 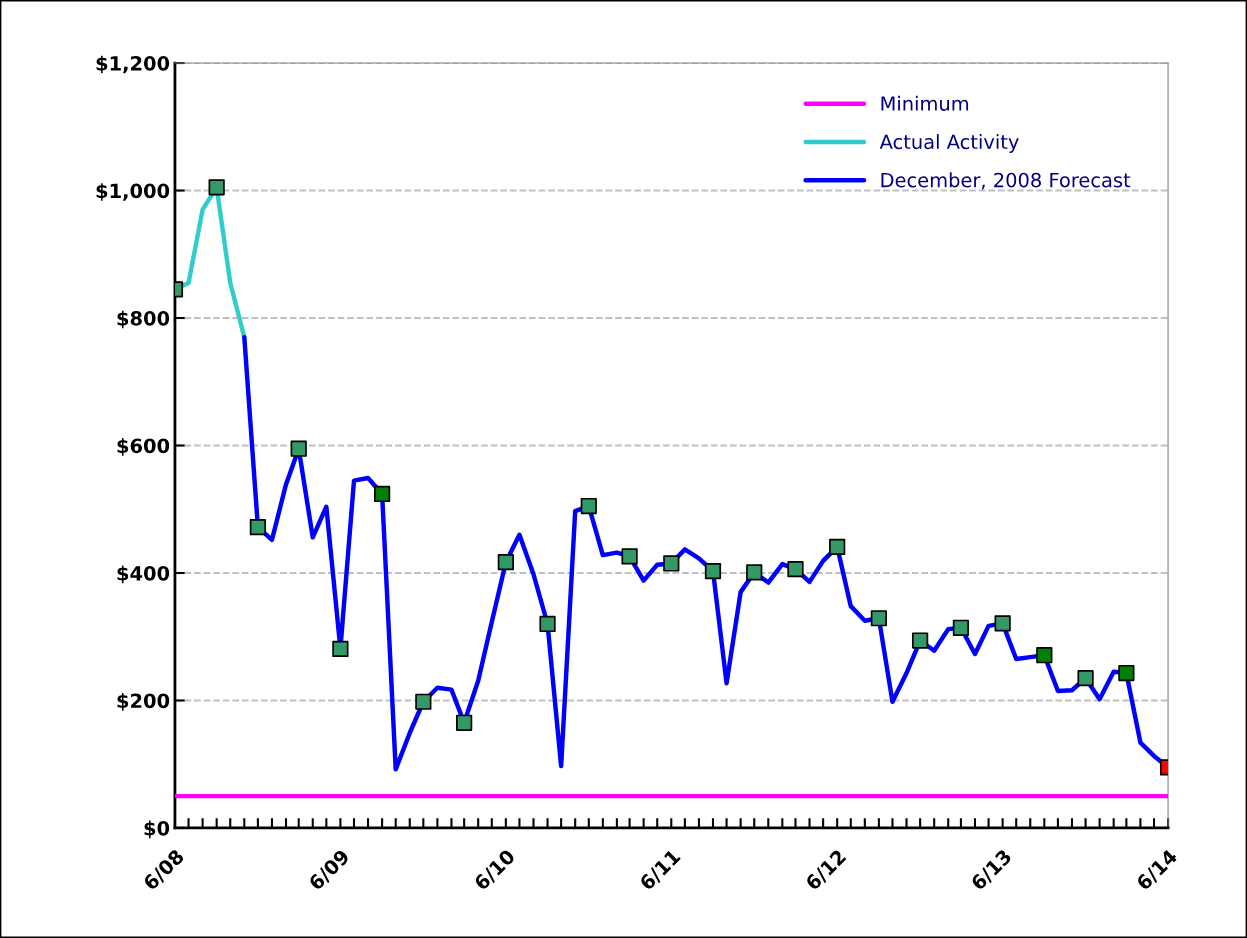 I want to click on y-tick-label: $1,000, so click(x=133, y=192).